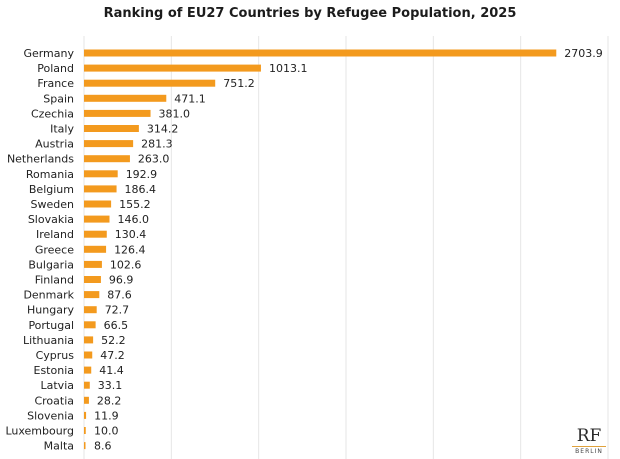 The height and width of the screenshot is (459, 620). What do you see at coordinates (54, 249) in the screenshot?
I see `category-label: Greece` at bounding box center [54, 249].